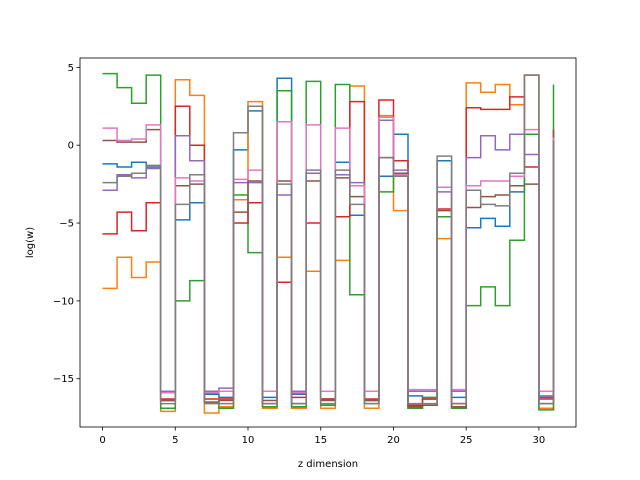 The height and width of the screenshot is (480, 640). Describe the element at coordinates (320, 440) in the screenshot. I see `x-tick-label: 15` at that location.